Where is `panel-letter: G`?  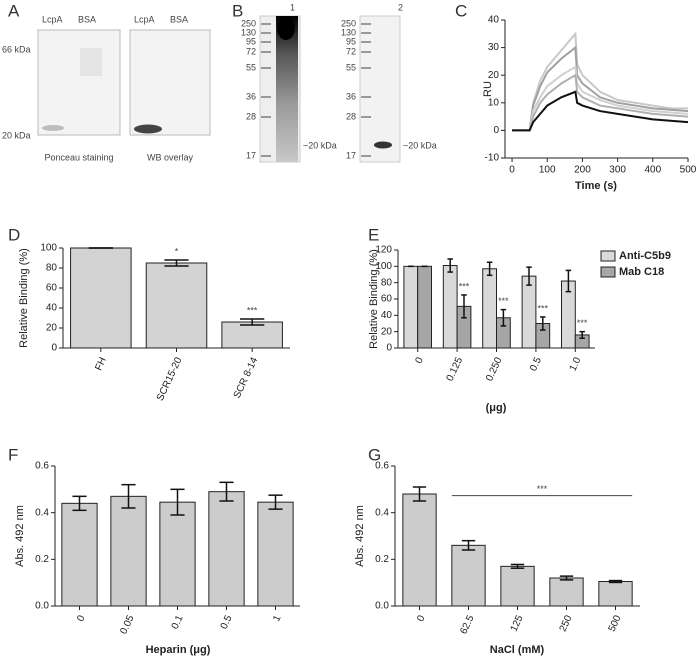 panel-letter: G is located at coordinates (374, 454).